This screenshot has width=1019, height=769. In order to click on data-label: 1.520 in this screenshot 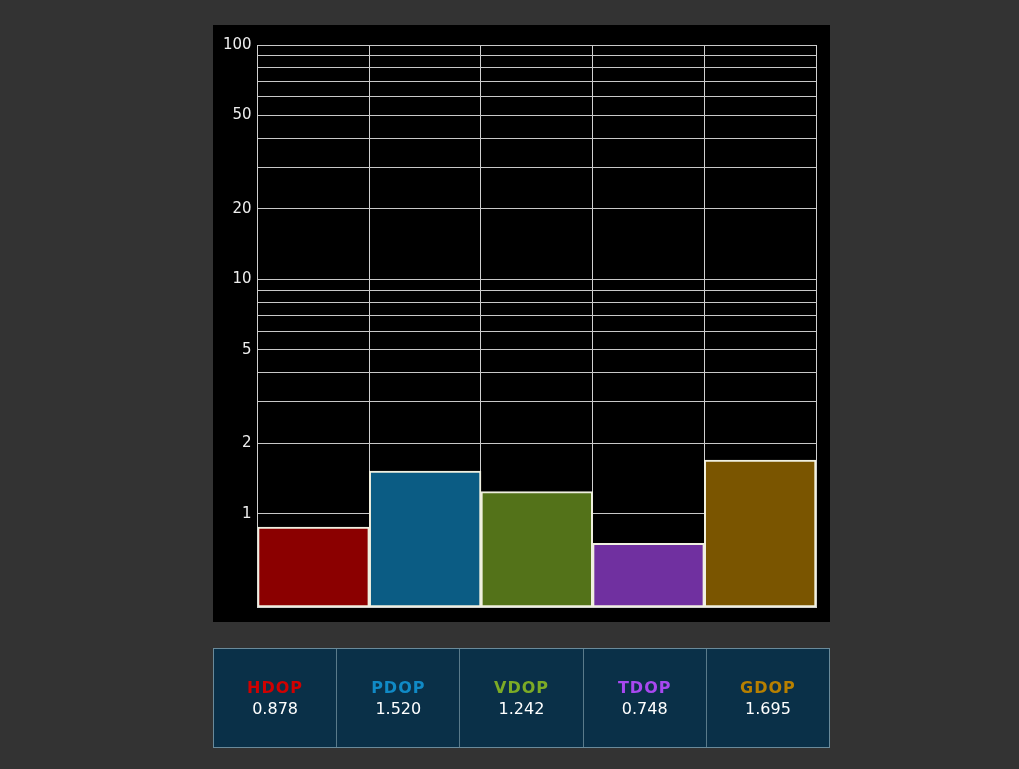, I will do `click(398, 708)`.